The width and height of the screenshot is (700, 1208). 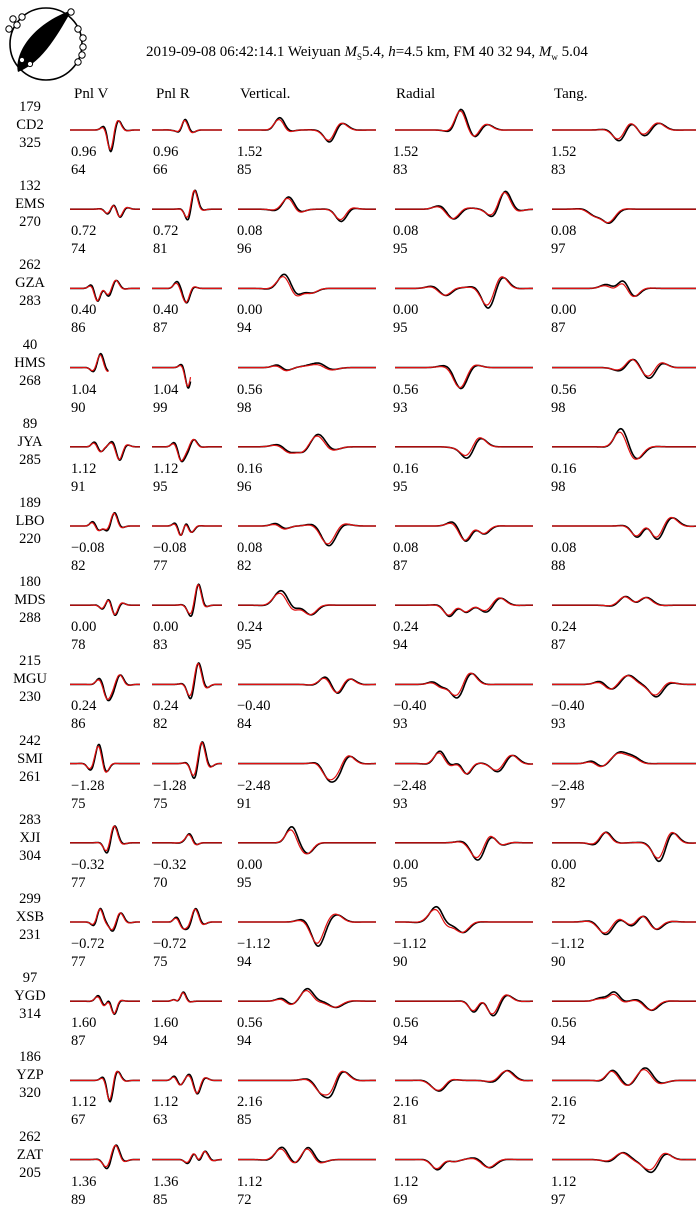 What do you see at coordinates (30, 301) in the screenshot?
I see `station-distance: 283` at bounding box center [30, 301].